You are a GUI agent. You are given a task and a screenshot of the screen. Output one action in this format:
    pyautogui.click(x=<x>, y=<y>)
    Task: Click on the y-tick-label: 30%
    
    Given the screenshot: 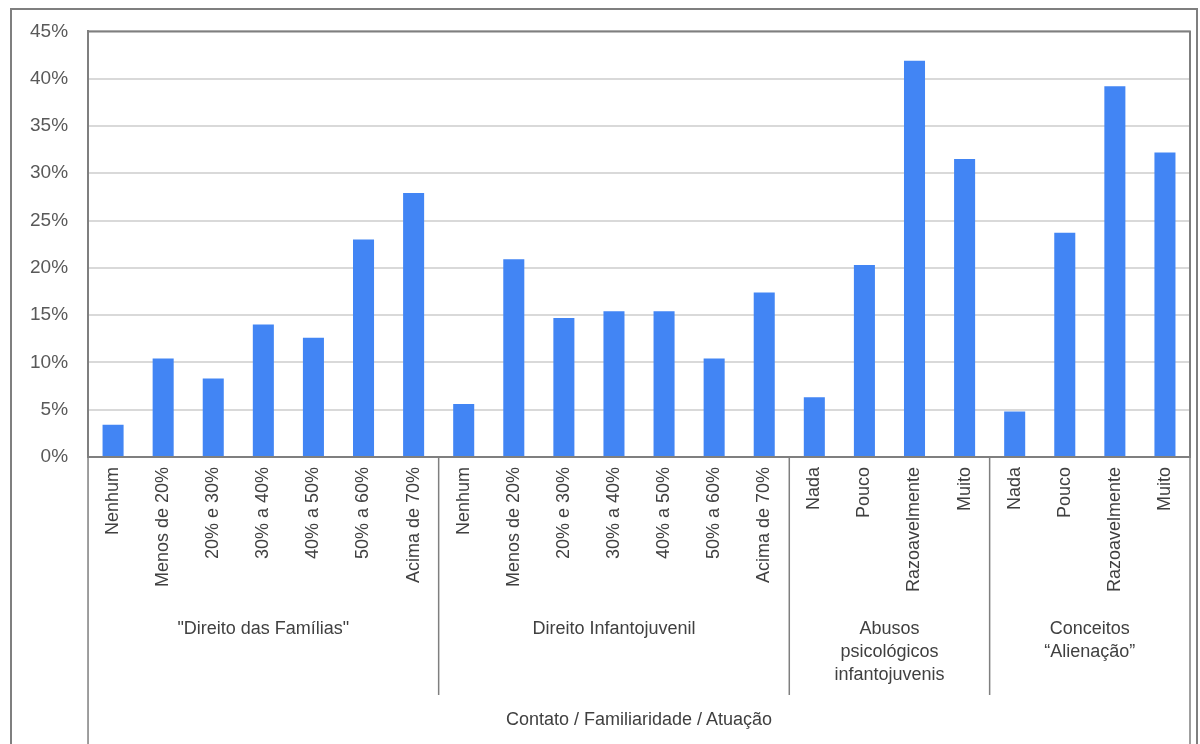 What is the action you would take?
    pyautogui.click(x=49, y=172)
    